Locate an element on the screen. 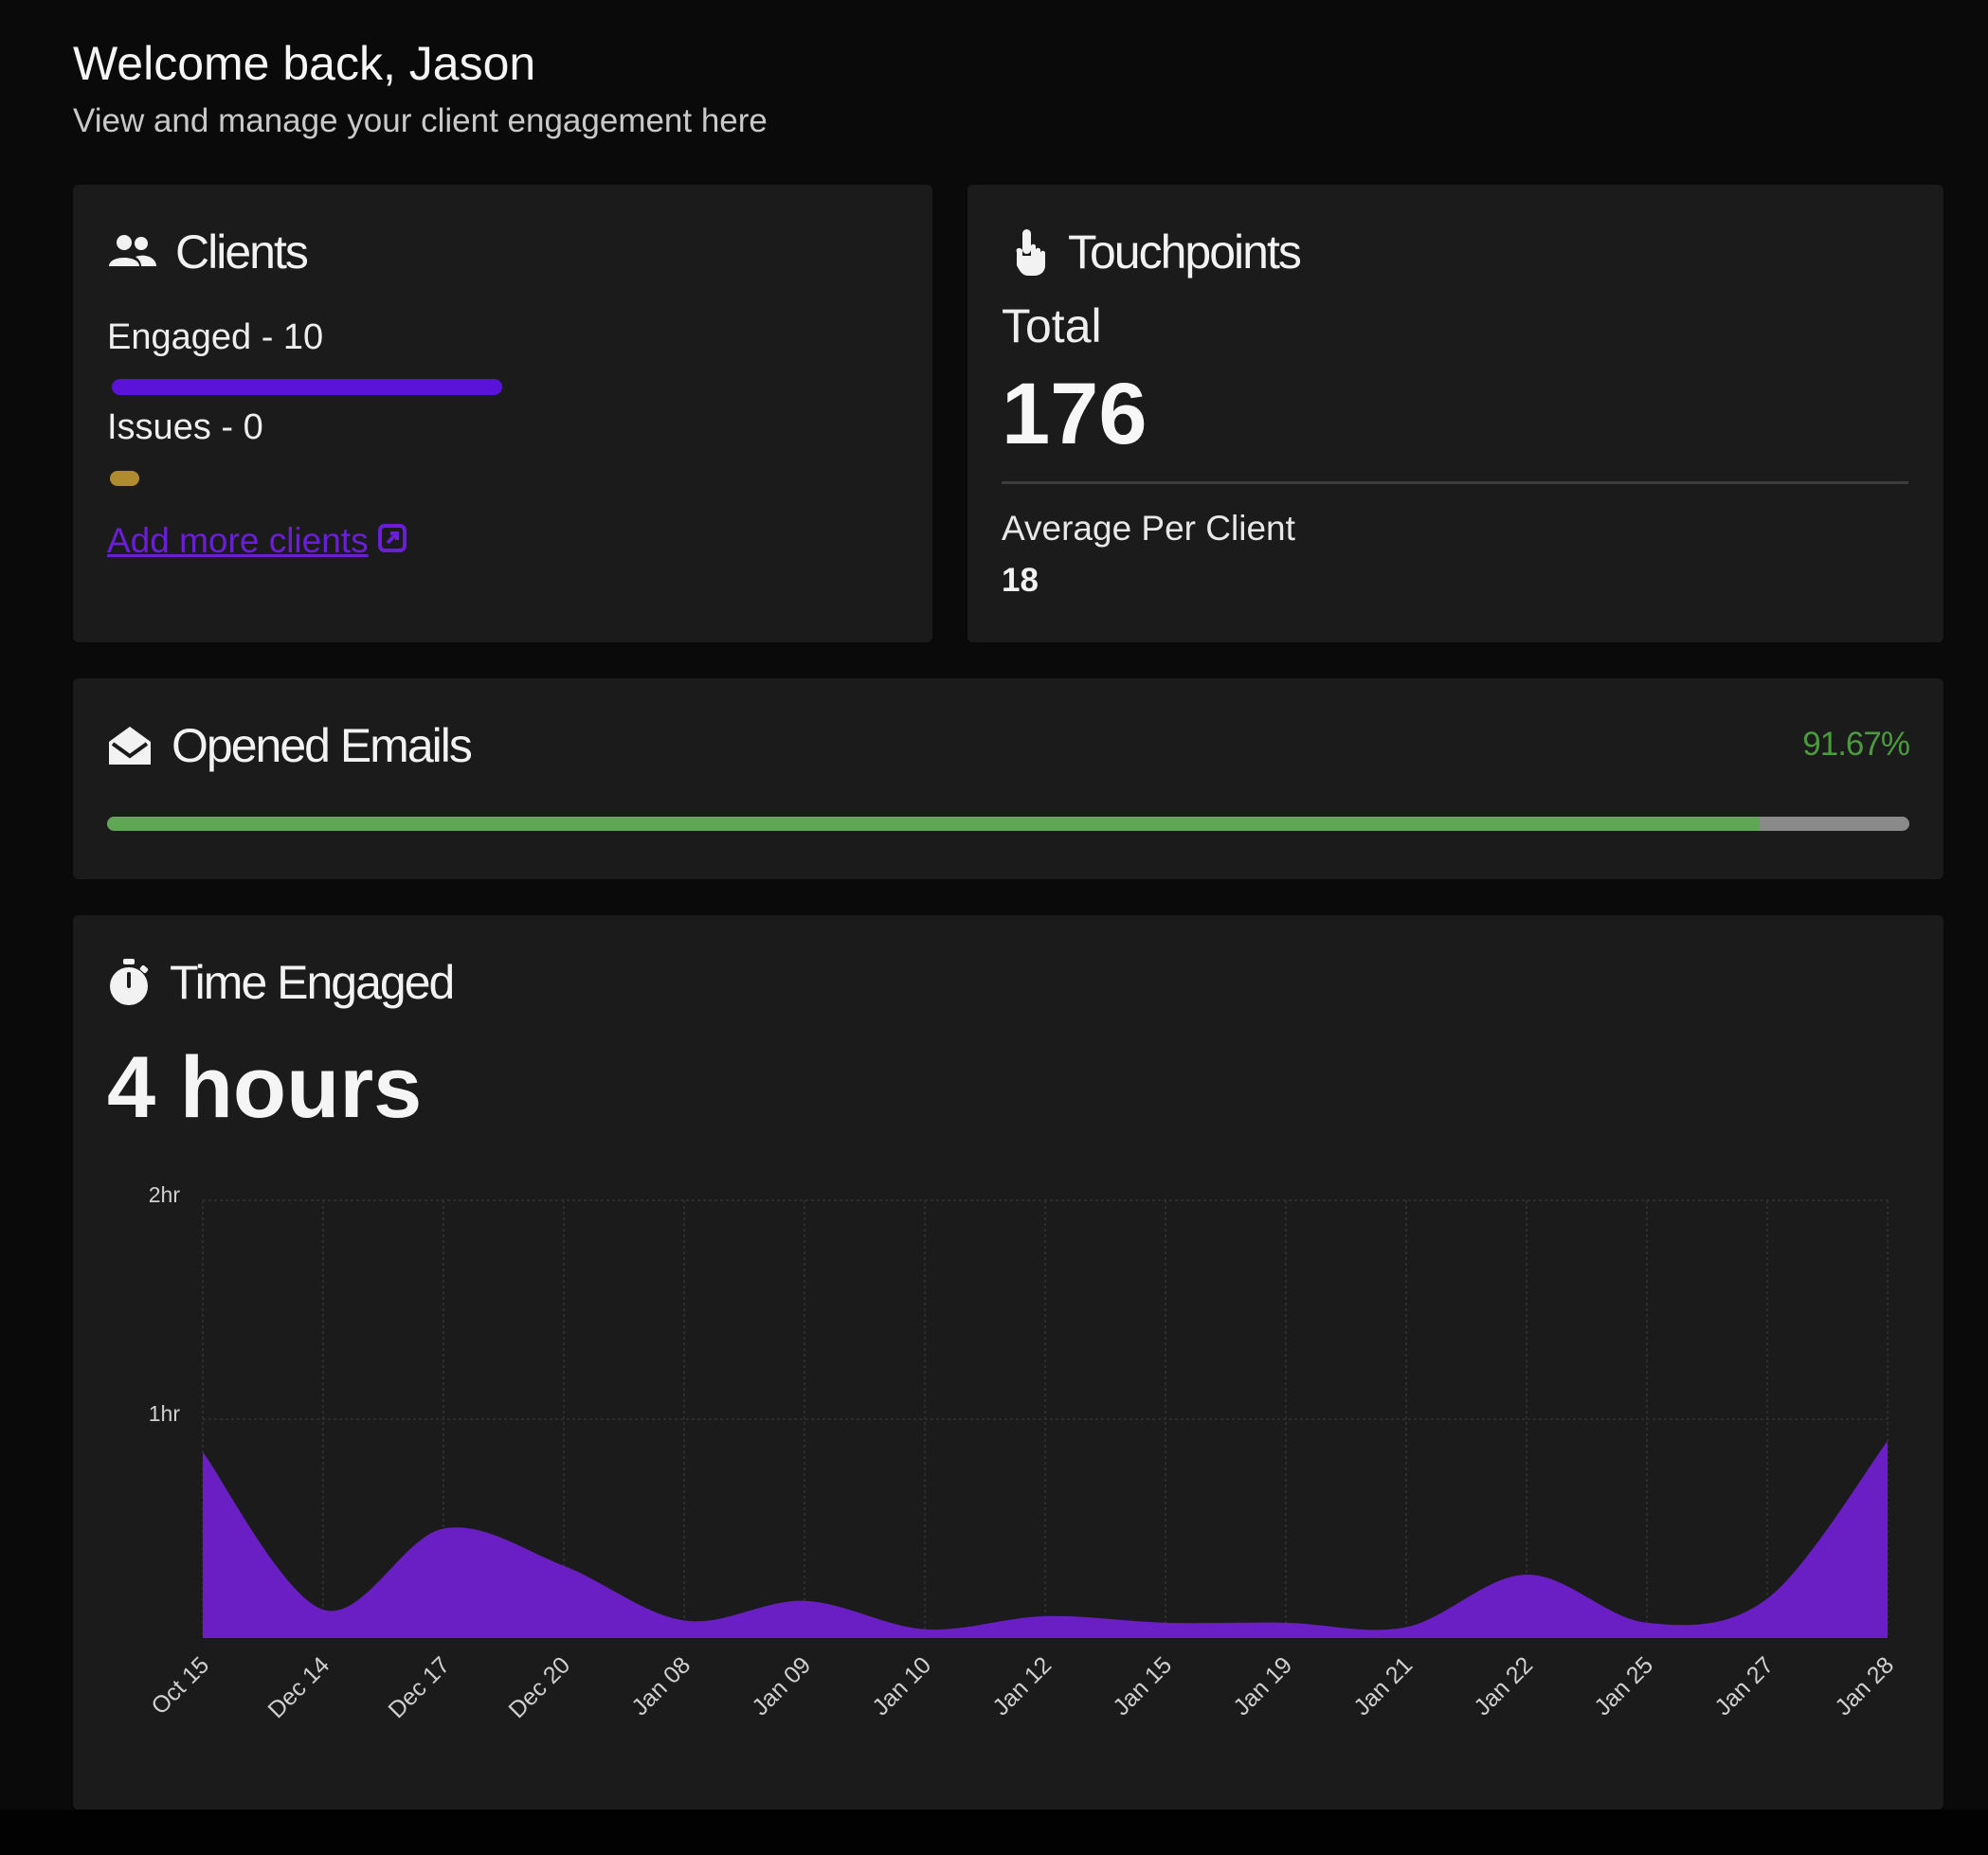  chart-x-tick-label: Jan 12 is located at coordinates (1022, 1685).